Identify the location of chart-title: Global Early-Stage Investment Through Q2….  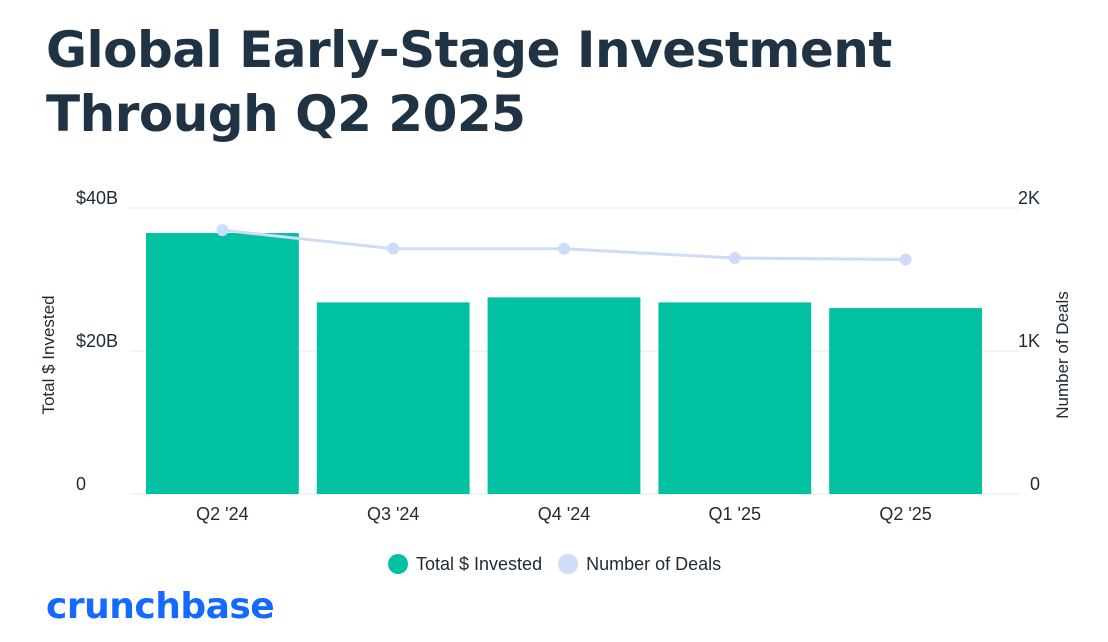
(469, 82).